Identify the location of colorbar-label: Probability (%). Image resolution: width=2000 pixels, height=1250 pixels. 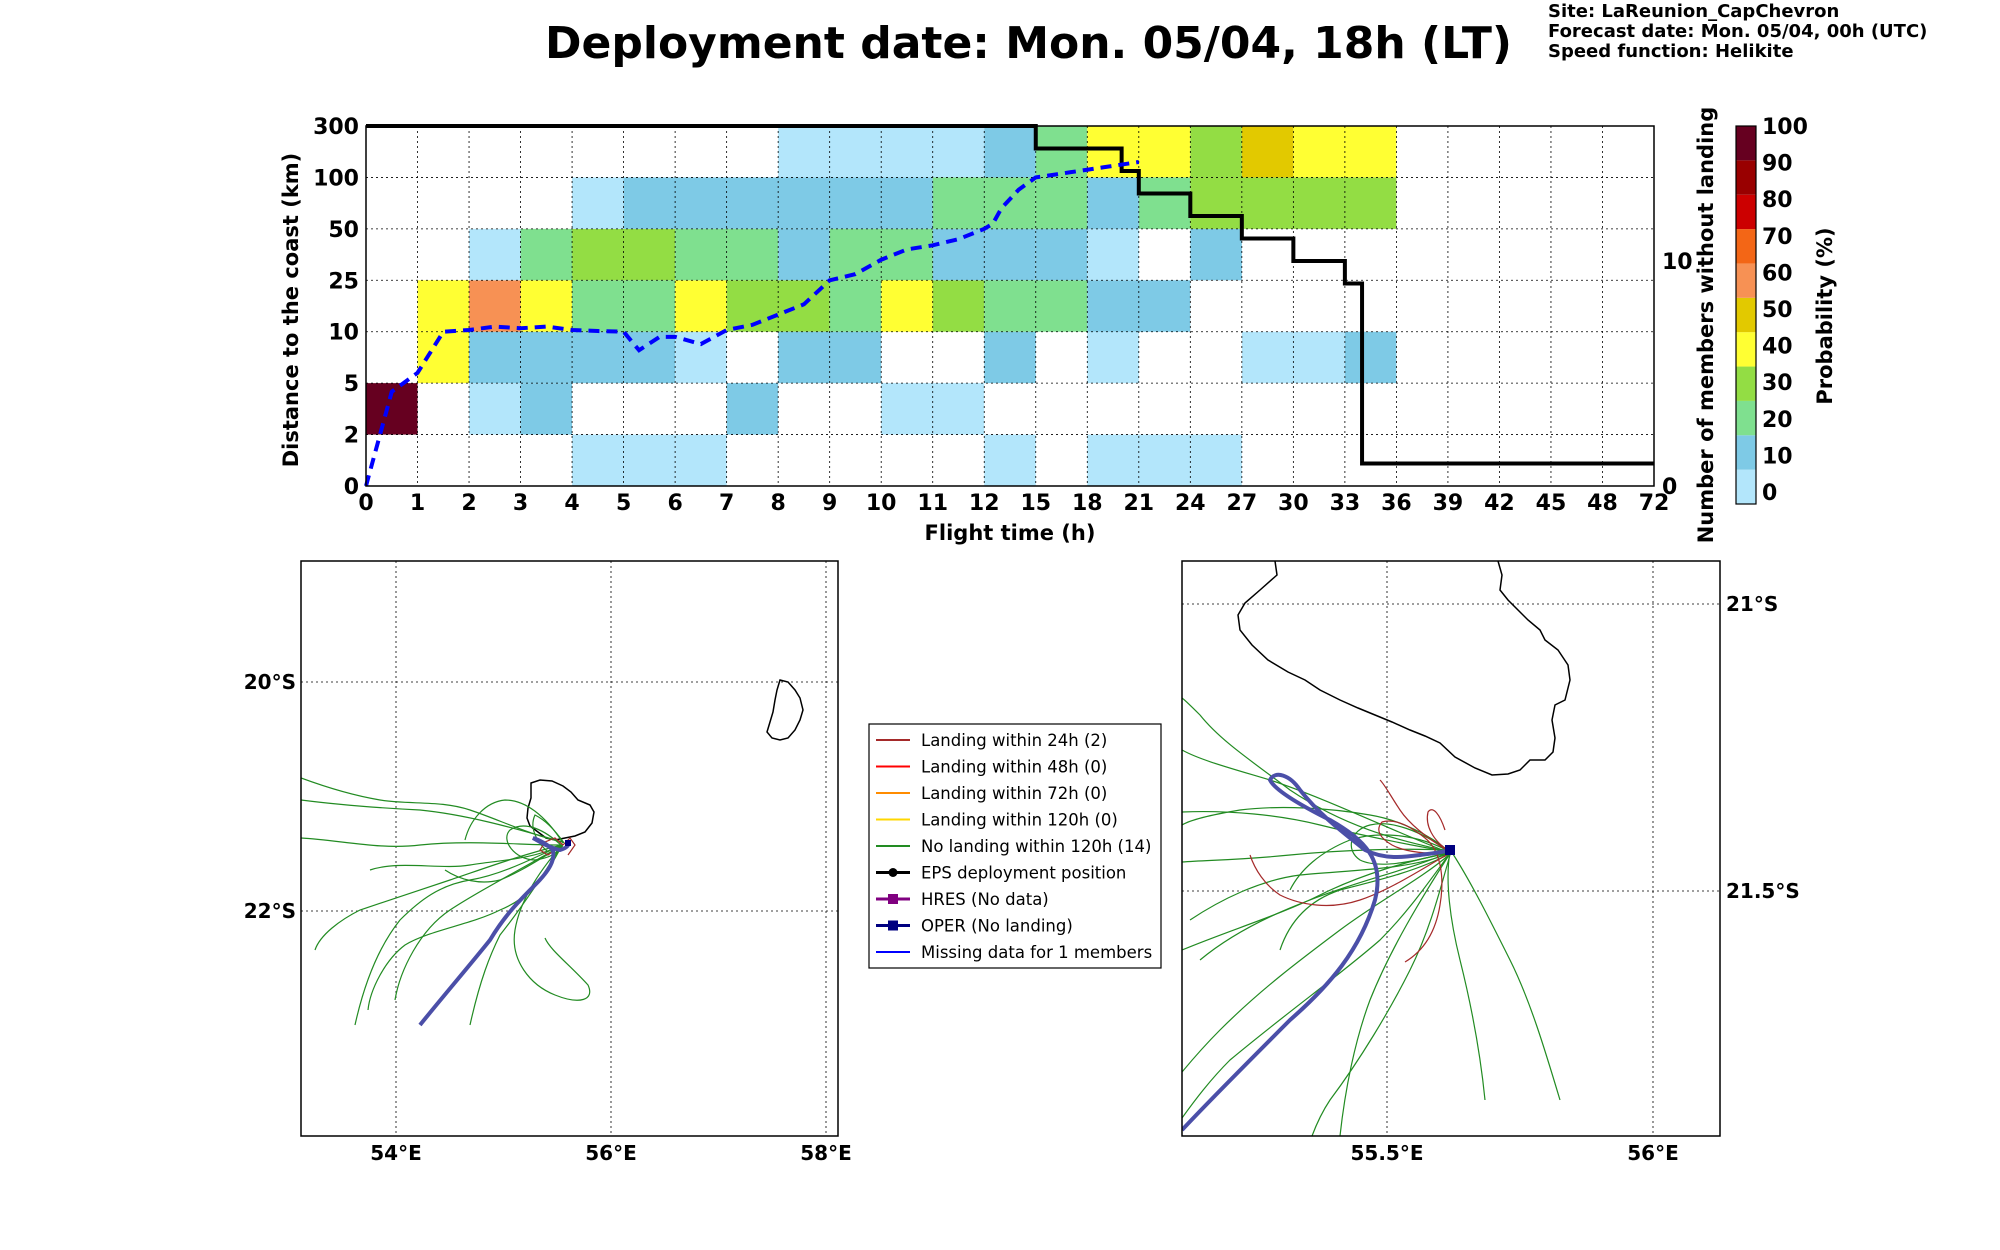
(1825, 315).